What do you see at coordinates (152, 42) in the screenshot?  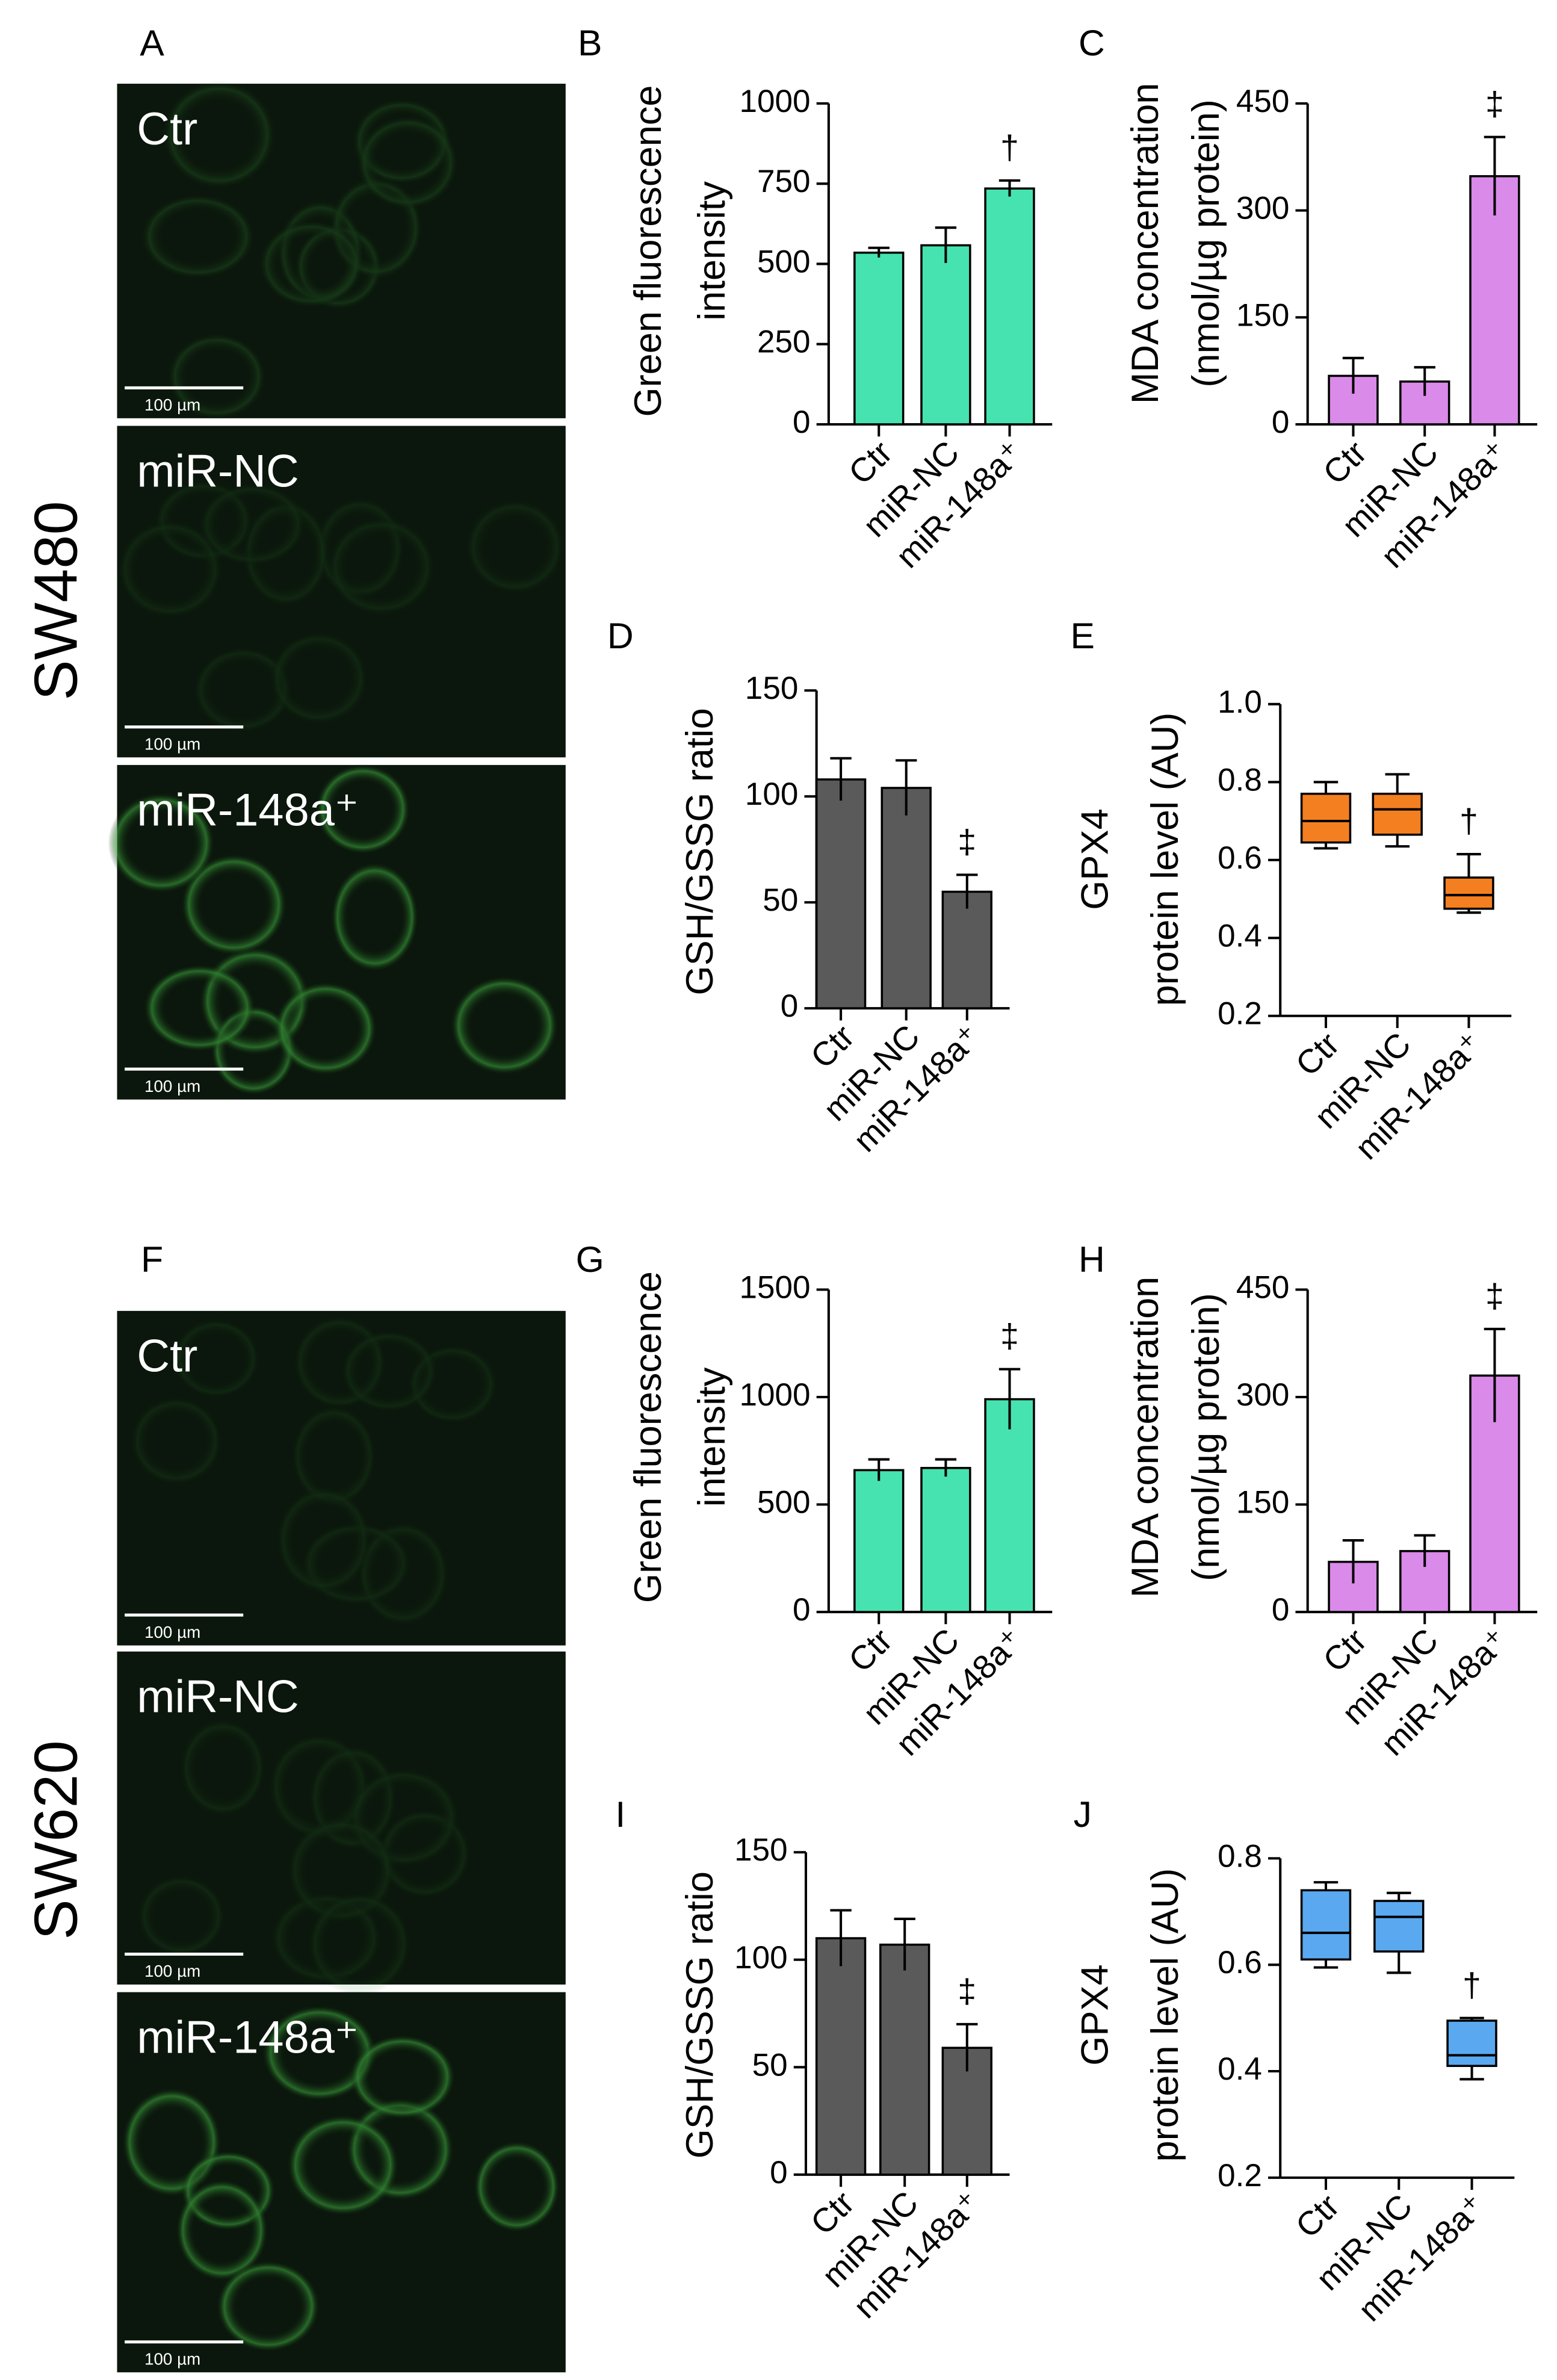 I see `panel-letter: A` at bounding box center [152, 42].